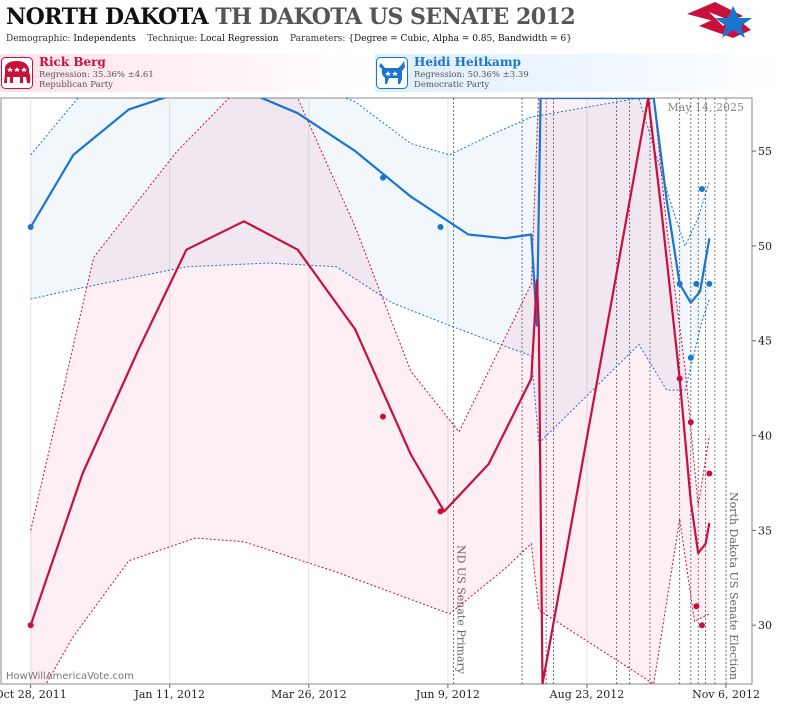 The height and width of the screenshot is (704, 789). I want to click on date-stamp: May 14, 2025, so click(705, 107).